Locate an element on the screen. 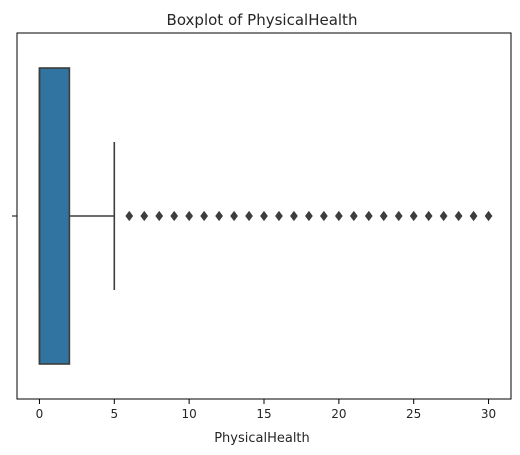  x-tick-label: 10 is located at coordinates (189, 414).